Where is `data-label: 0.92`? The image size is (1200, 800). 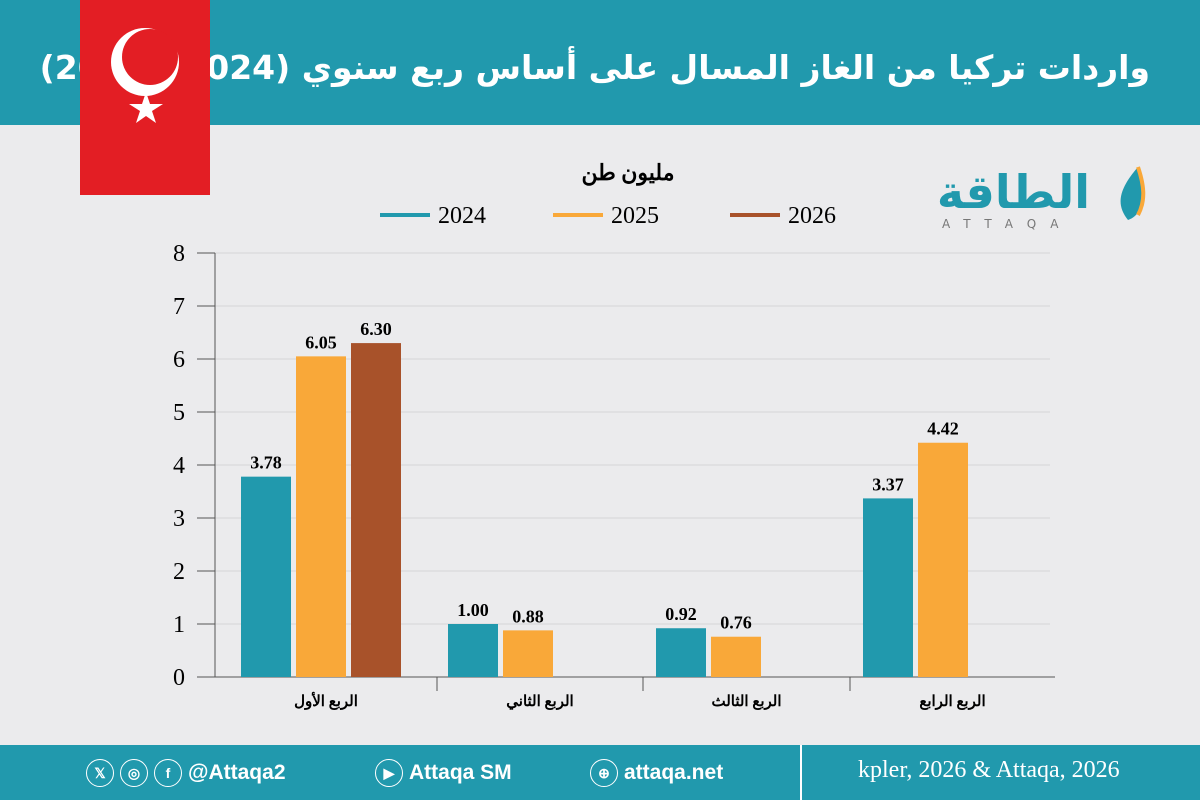
data-label: 0.92 is located at coordinates (681, 614).